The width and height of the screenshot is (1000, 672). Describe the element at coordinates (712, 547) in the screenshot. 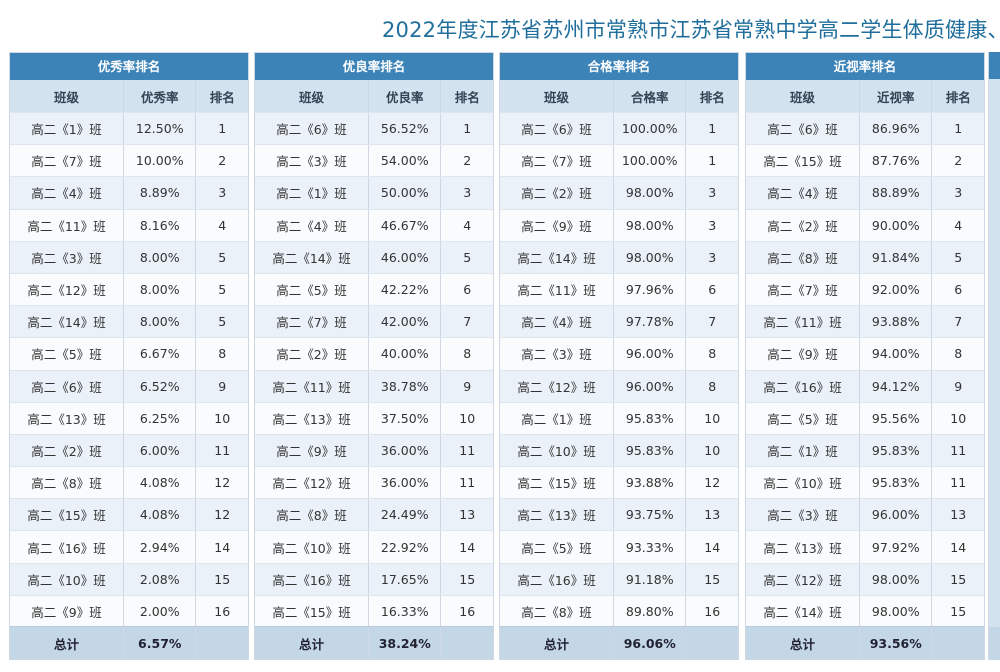

I see `rank-cell: 14` at that location.